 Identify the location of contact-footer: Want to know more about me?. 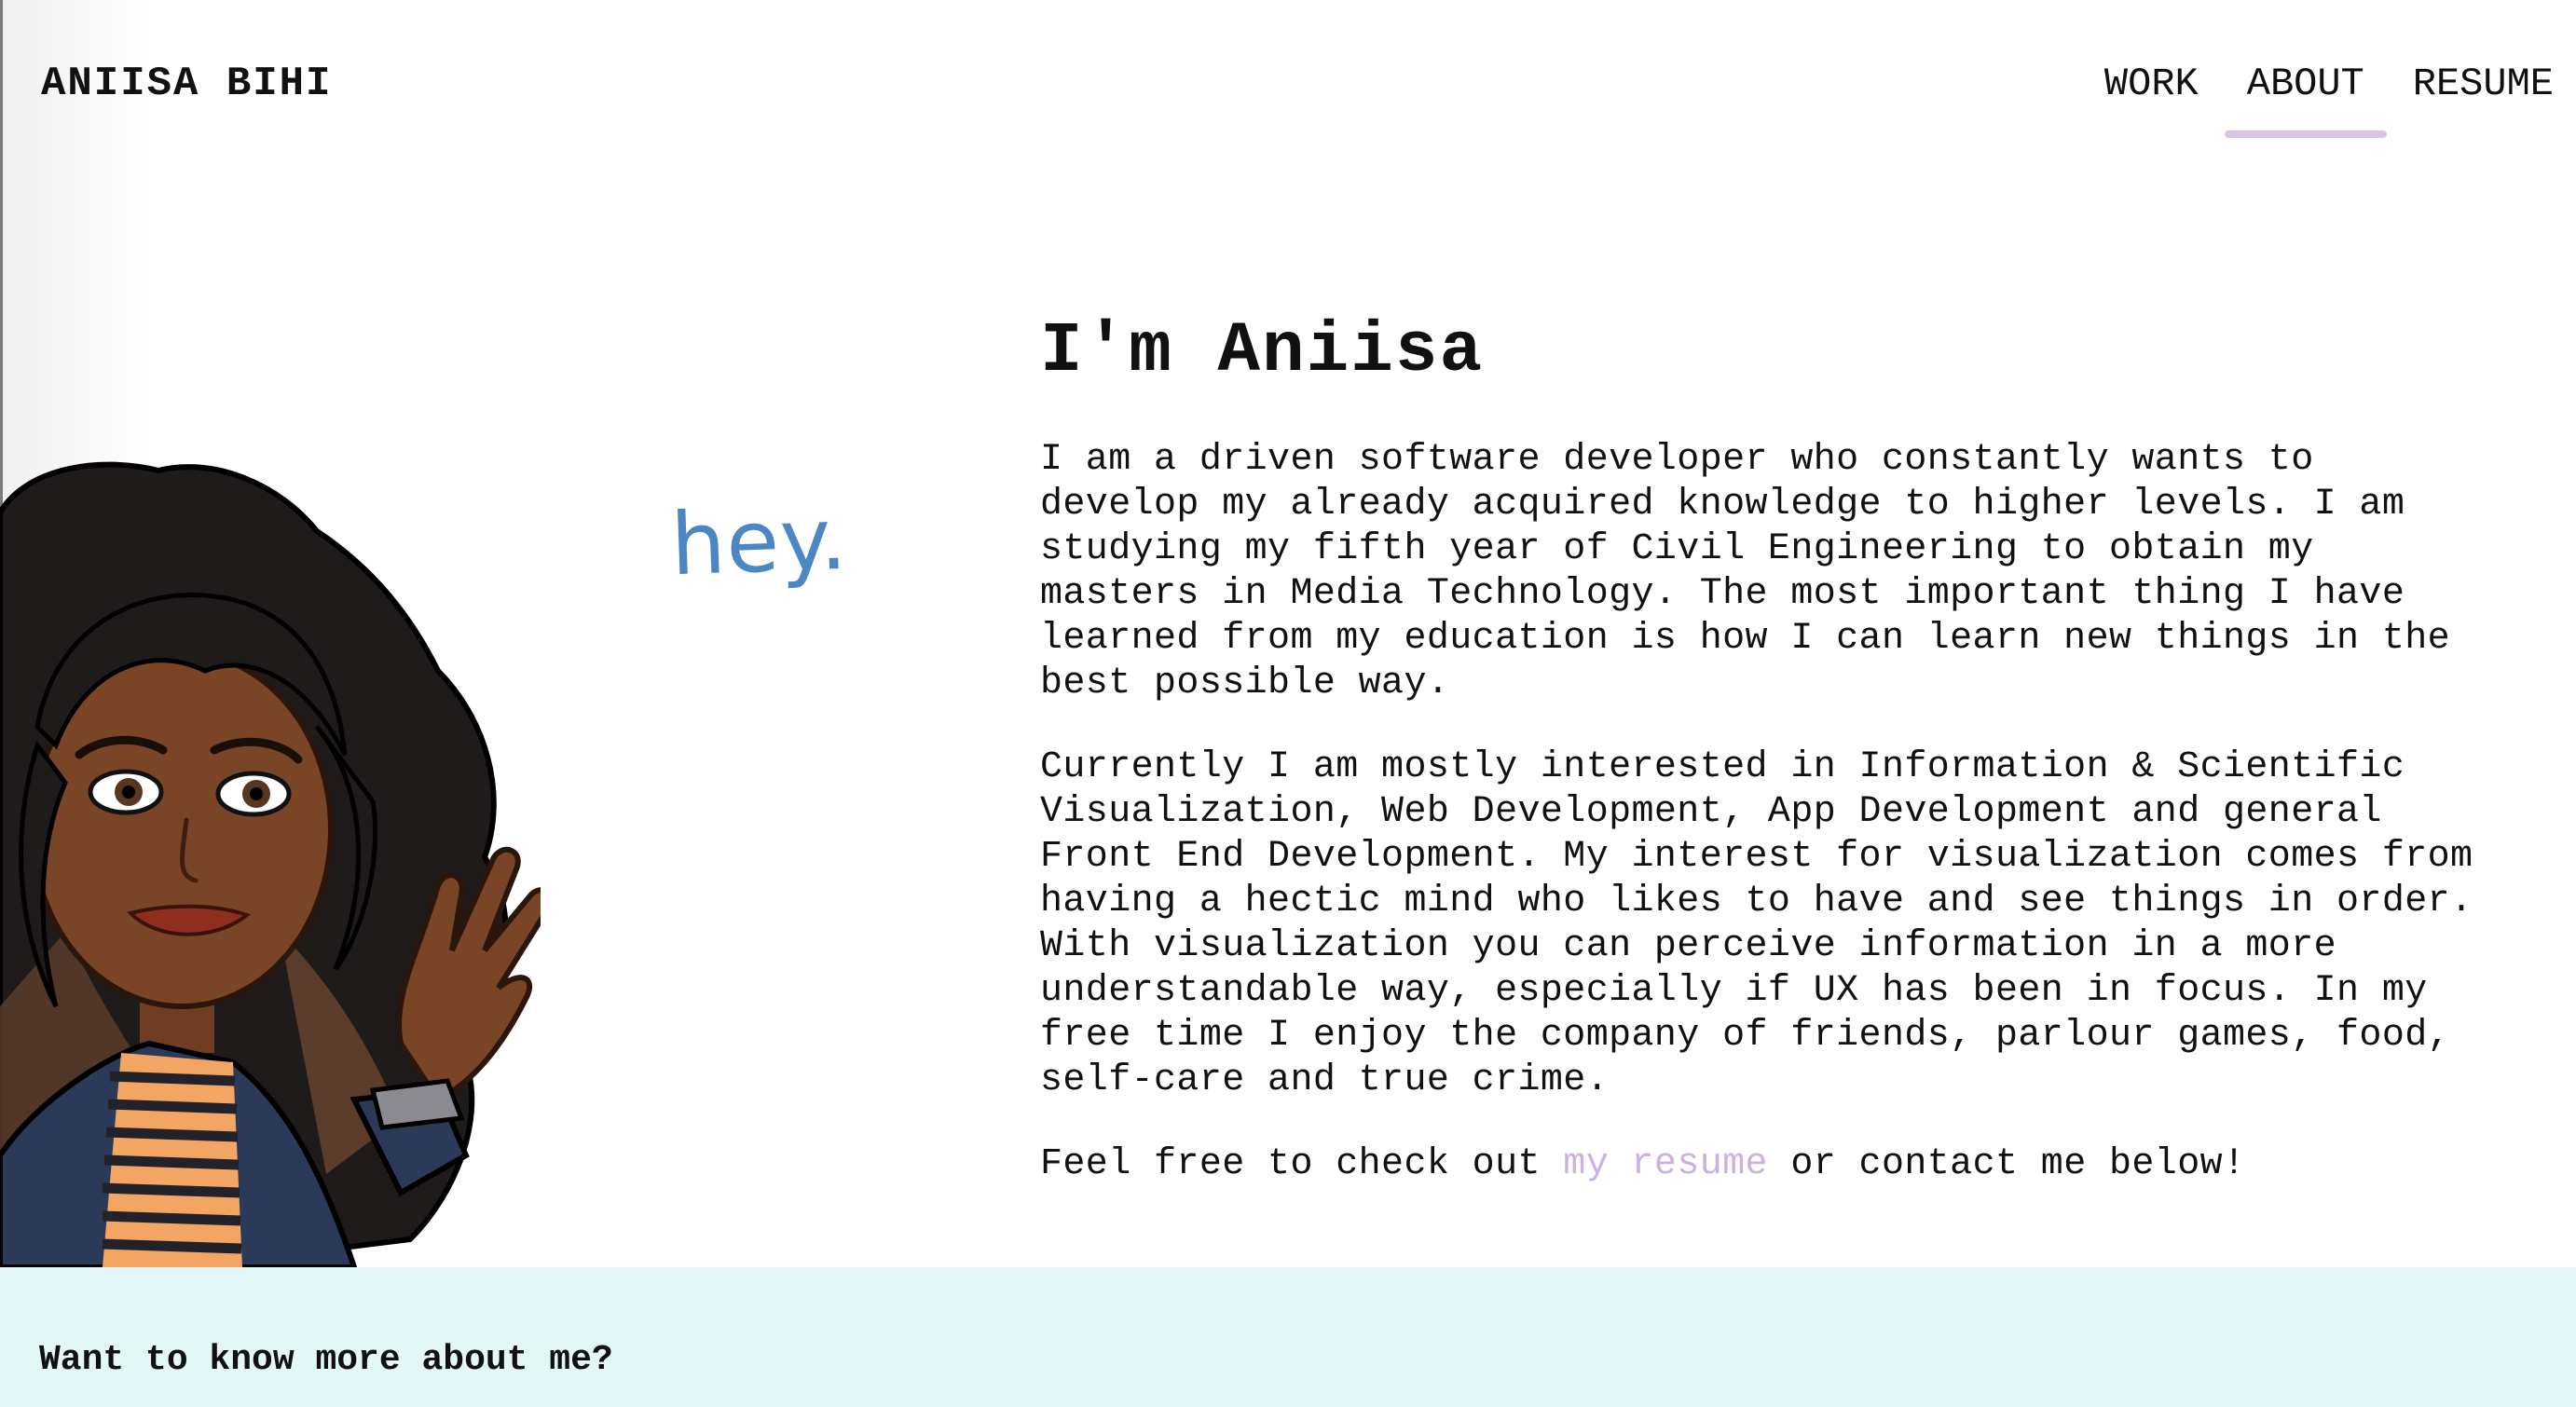
(1288, 1337).